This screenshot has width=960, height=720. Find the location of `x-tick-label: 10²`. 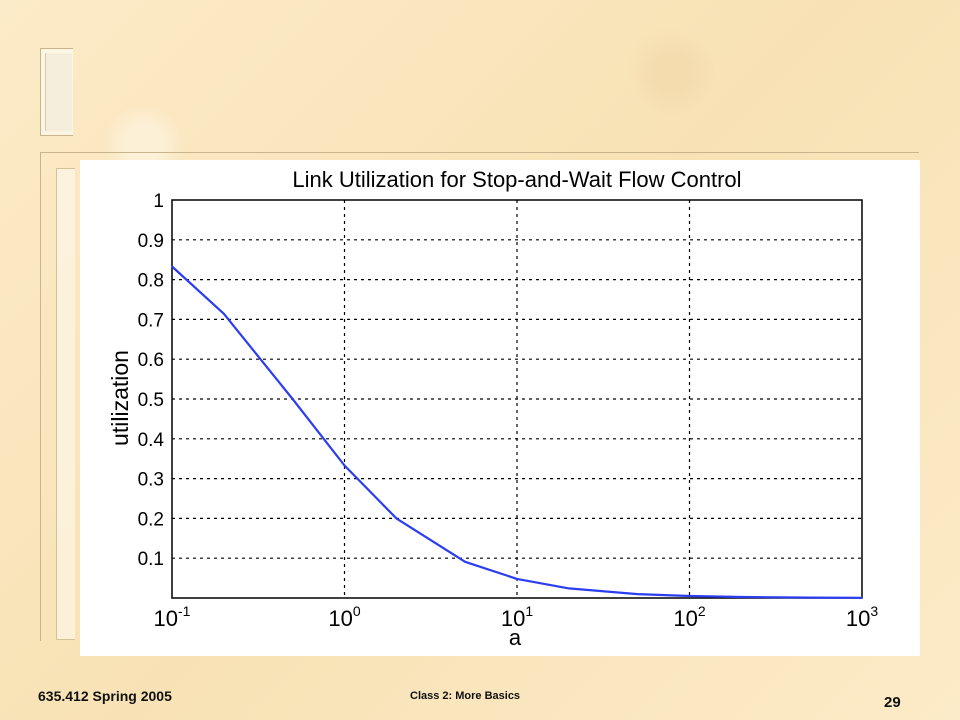

x-tick-label: 10² is located at coordinates (689, 617).